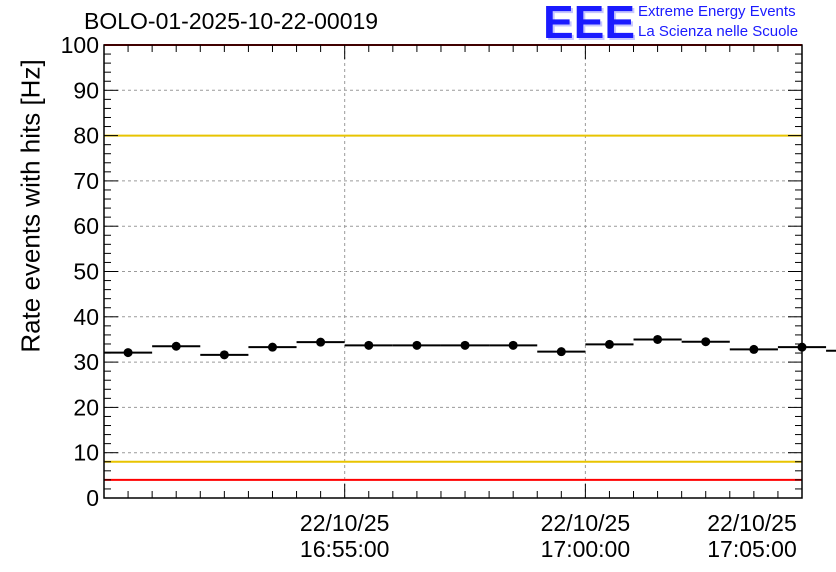 This screenshot has width=836, height=572. I want to click on y-tick-label: 60, so click(86, 226).